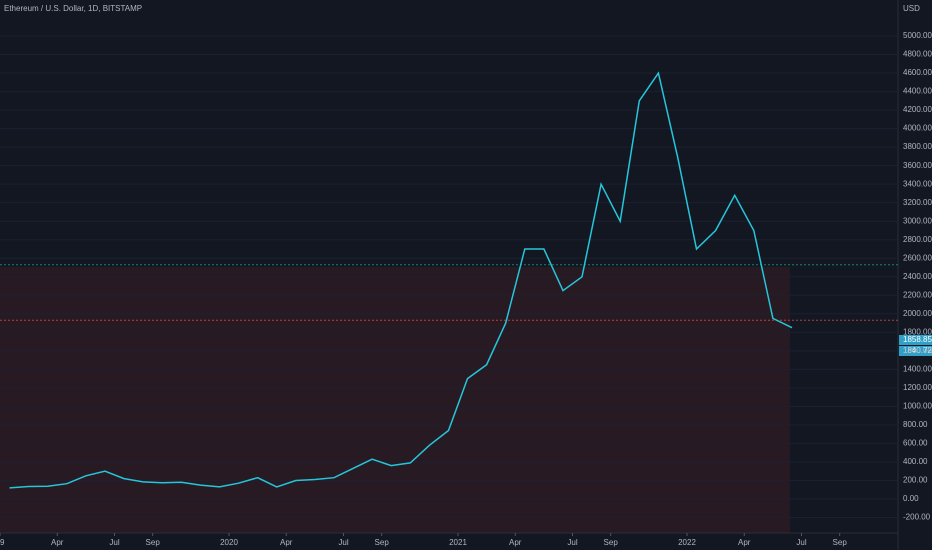 This screenshot has height=550, width=932. What do you see at coordinates (917, 368) in the screenshot?
I see `y-tick-label: 1400.00` at bounding box center [917, 368].